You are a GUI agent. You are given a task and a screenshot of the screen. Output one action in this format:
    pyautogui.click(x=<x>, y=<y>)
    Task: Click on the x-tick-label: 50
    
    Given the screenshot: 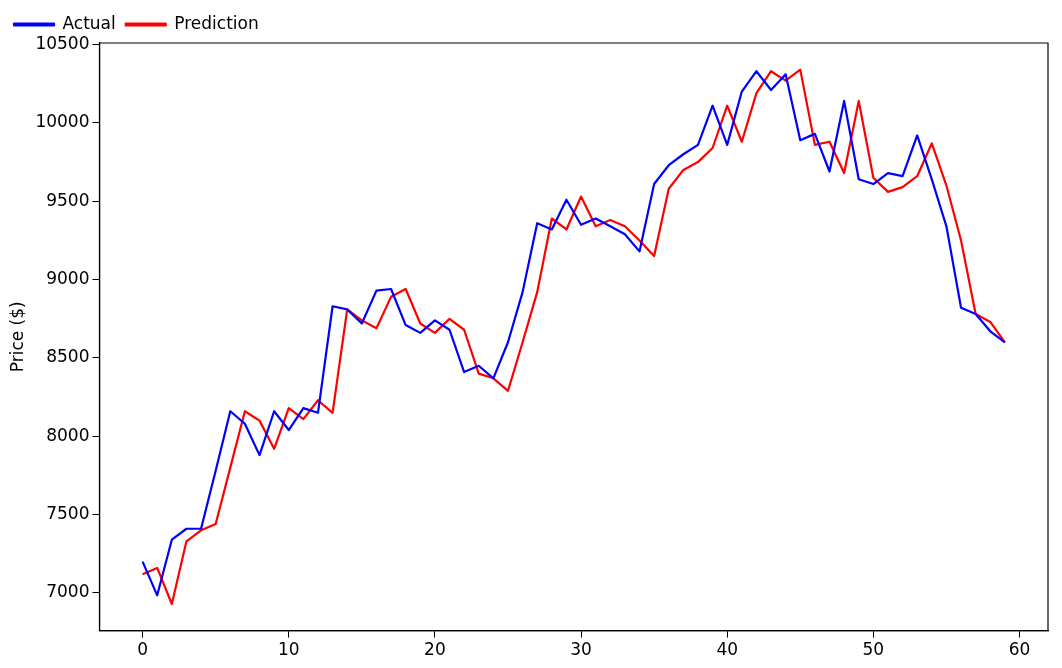 What is the action you would take?
    pyautogui.click(x=873, y=649)
    